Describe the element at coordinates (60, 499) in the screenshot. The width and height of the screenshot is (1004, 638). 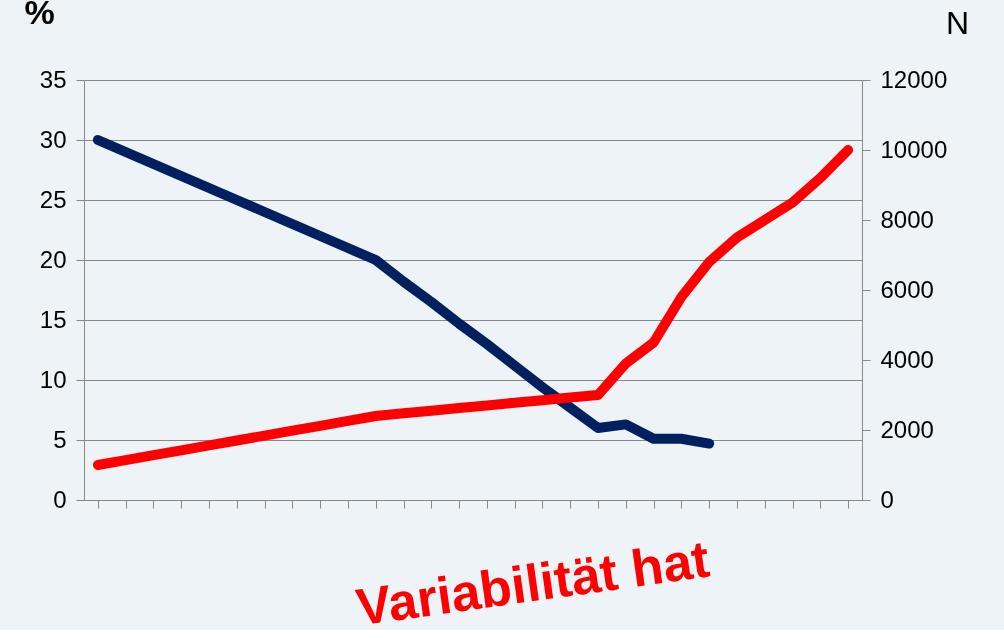
I see `y-tick-label: 0` at that location.